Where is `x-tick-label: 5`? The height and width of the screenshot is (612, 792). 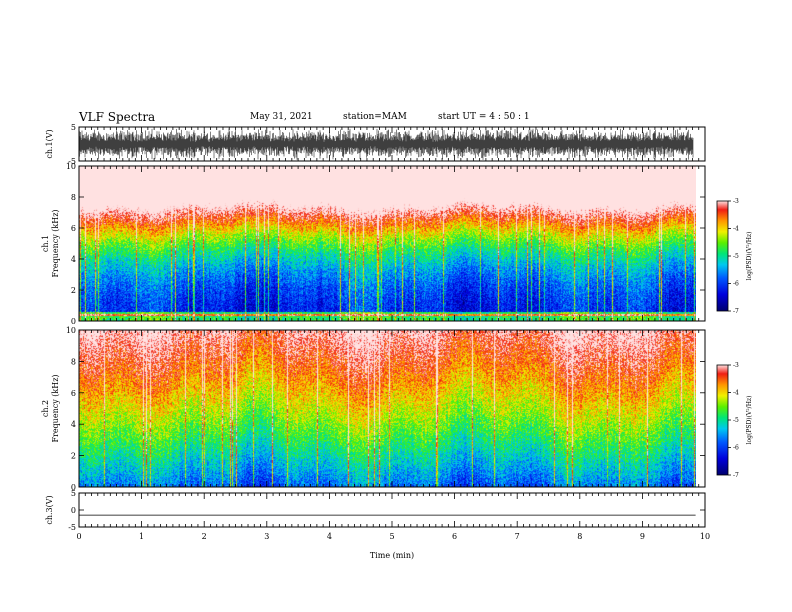 x-tick-label: 5 is located at coordinates (391, 536).